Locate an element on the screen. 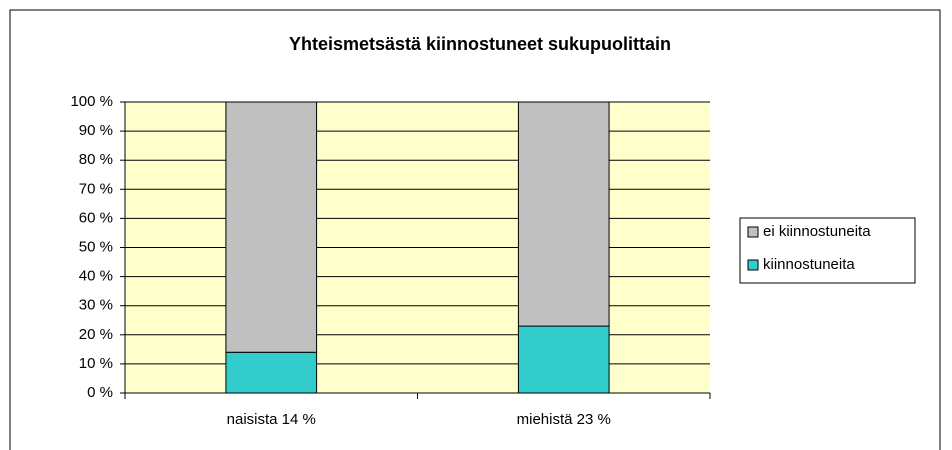 The height and width of the screenshot is (450, 952). x-tick-label: miehistä 23 % is located at coordinates (564, 419).